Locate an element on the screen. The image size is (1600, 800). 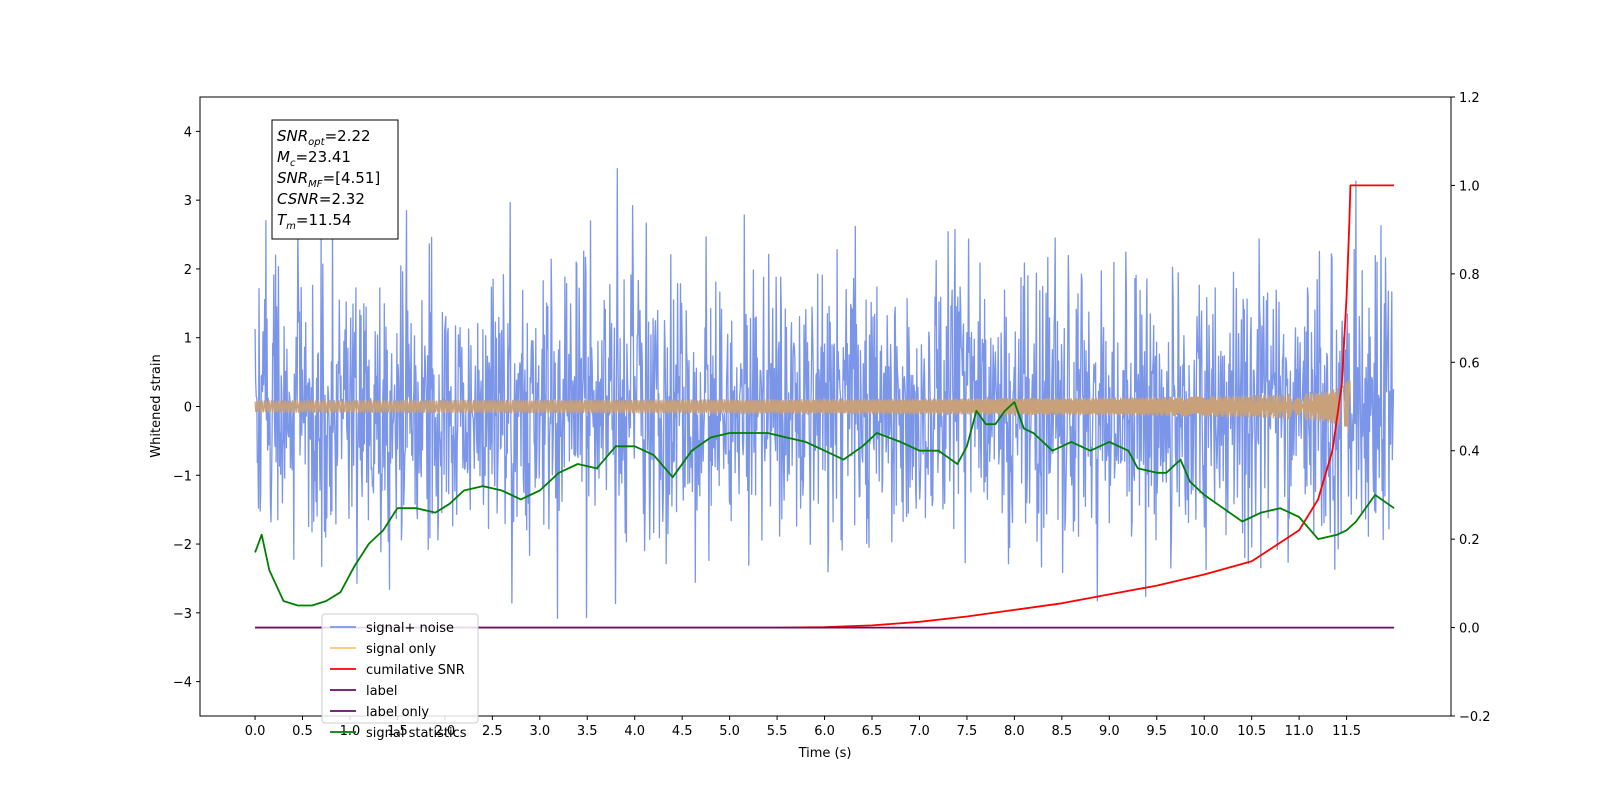
y-tick-label: 1 is located at coordinates (188, 339).